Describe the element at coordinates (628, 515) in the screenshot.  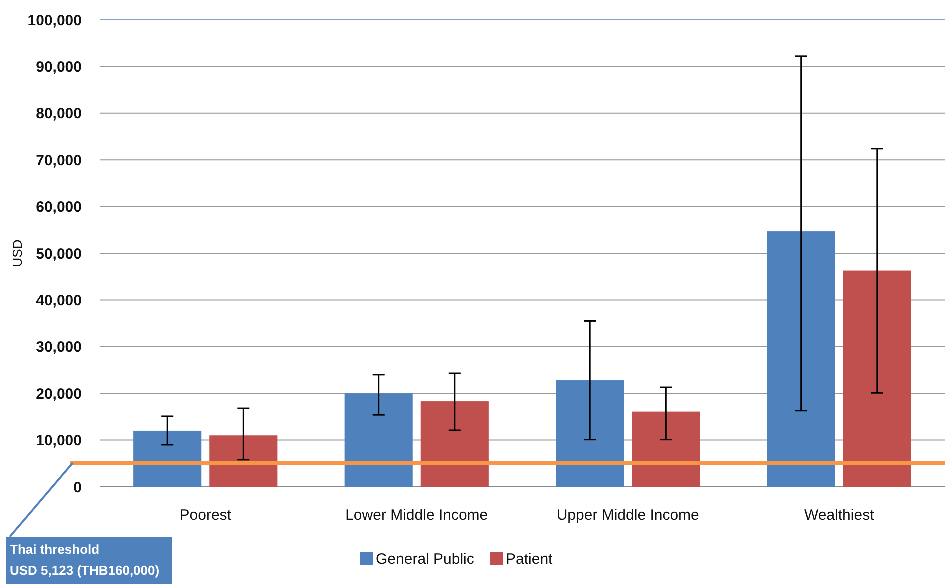
I see `x-tick-label: Upper Middle Income` at that location.